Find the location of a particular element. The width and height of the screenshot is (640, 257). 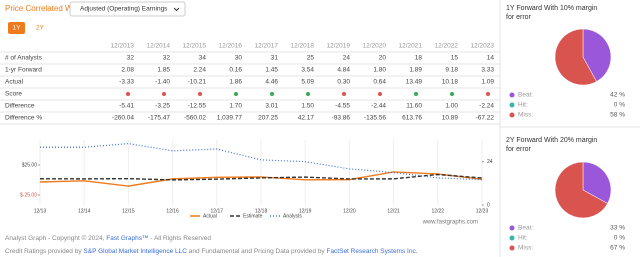

column-header: 12/2013 is located at coordinates (123, 46).